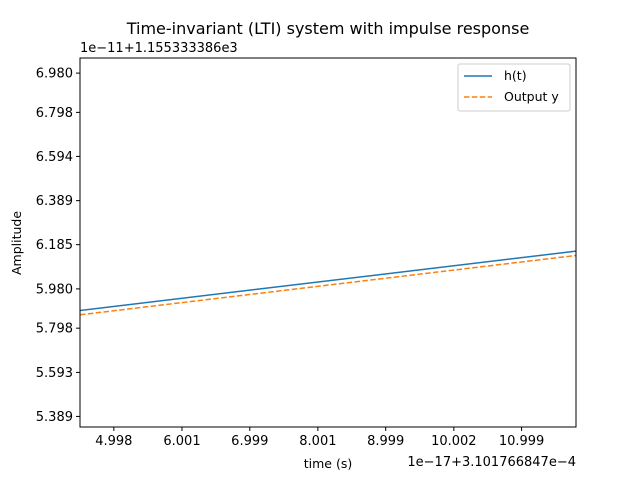 The width and height of the screenshot is (640, 485). Describe the element at coordinates (328, 463) in the screenshot. I see `x-axis-label: time (s)` at that location.